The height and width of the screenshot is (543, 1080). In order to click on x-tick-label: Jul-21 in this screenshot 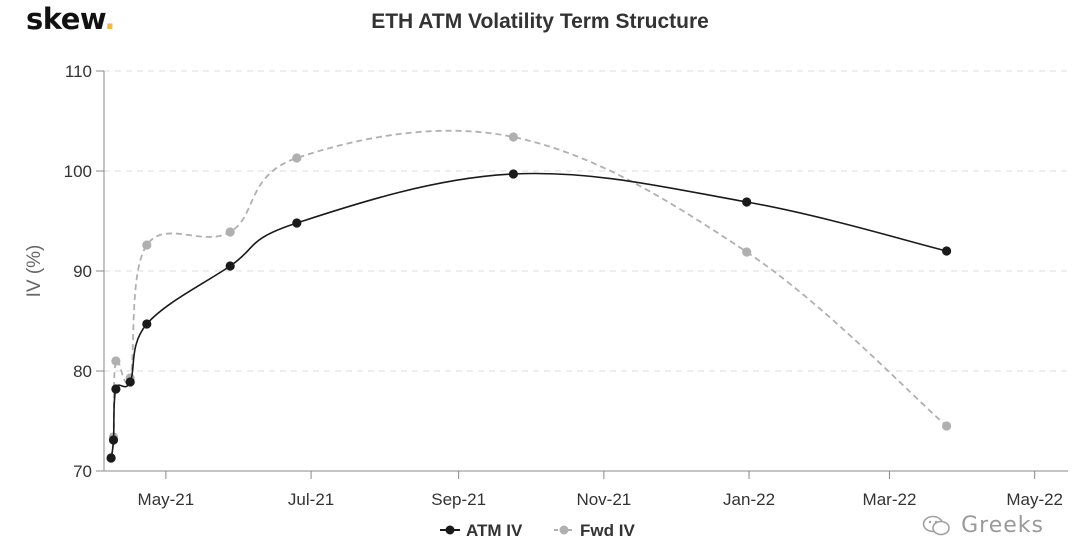, I will do `click(311, 499)`.